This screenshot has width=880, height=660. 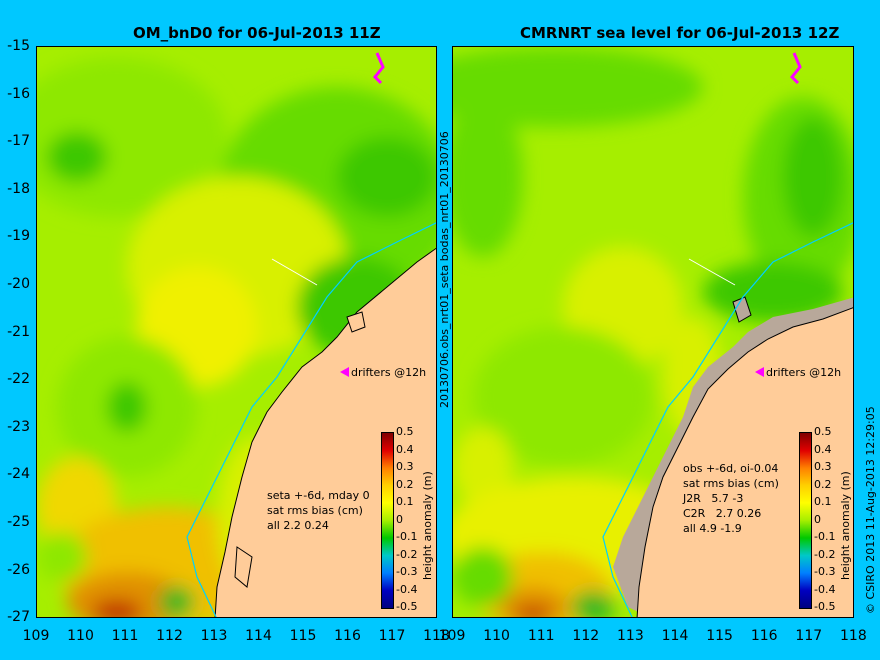 I want to click on y-tick-label: -22, so click(x=18, y=379).